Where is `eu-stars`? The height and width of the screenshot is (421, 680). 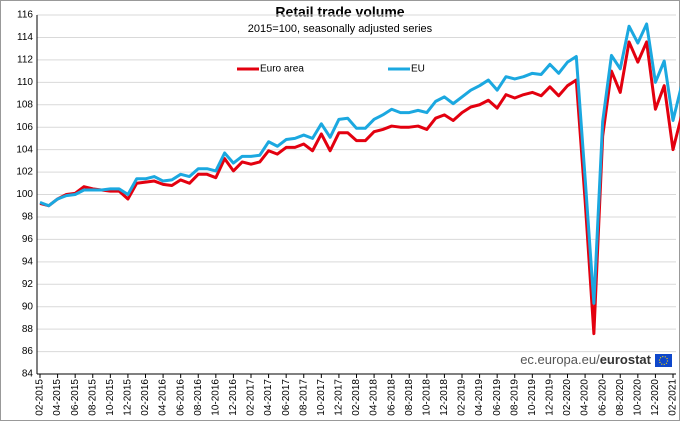
eu-stars is located at coordinates (663, 360).